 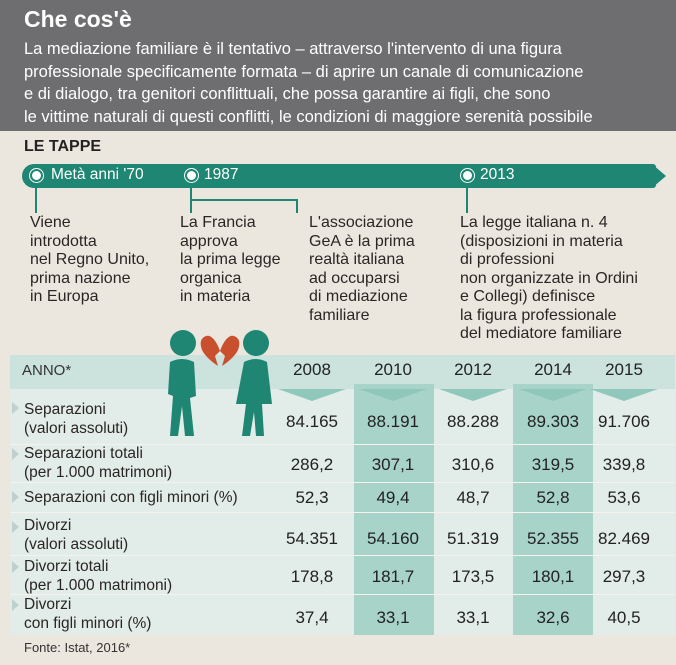 What do you see at coordinates (339, 315) in the screenshot?
I see `event-line: familiare` at bounding box center [339, 315].